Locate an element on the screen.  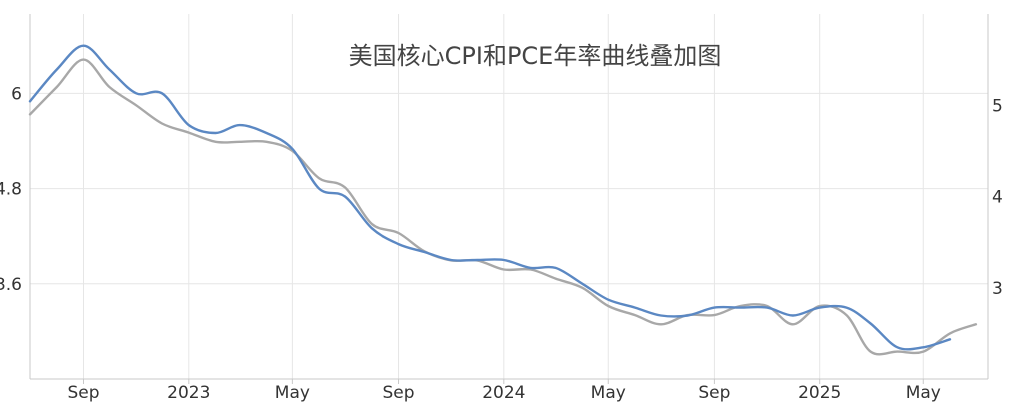
left-y-tick-label: 6 is located at coordinates (16, 94).